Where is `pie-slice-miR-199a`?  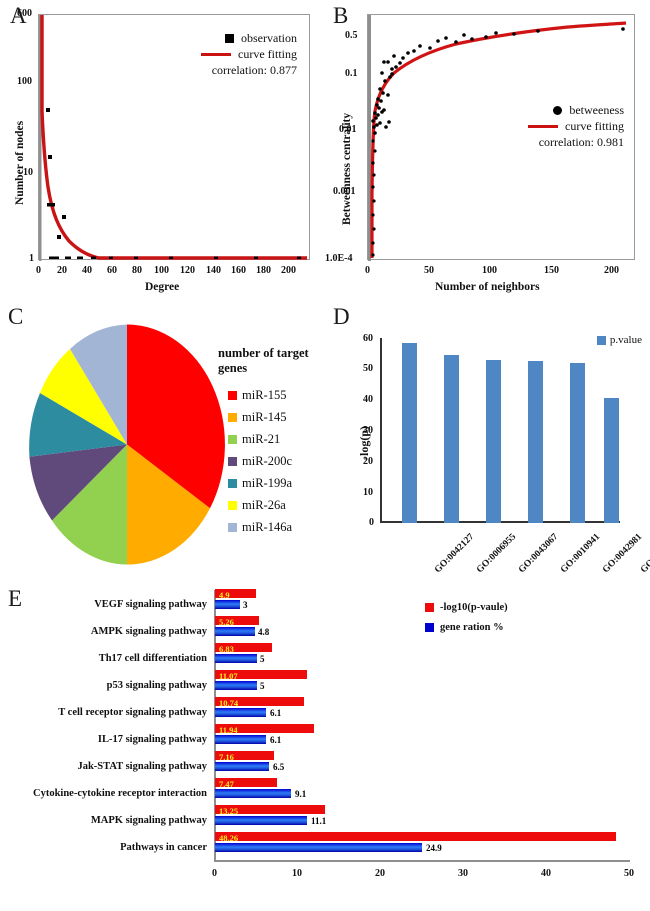 pie-slice-miR-199a is located at coordinates (78, 425).